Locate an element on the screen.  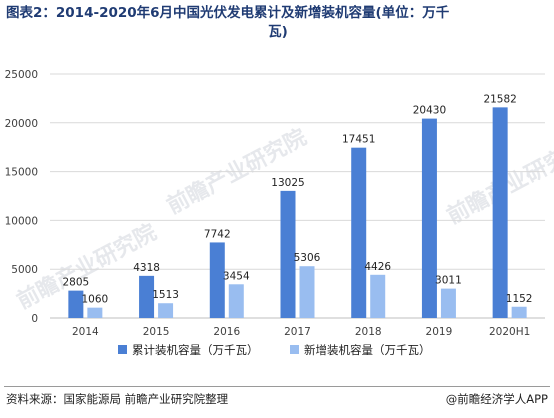
y-tick-label: 15000 is located at coordinates (21, 173).